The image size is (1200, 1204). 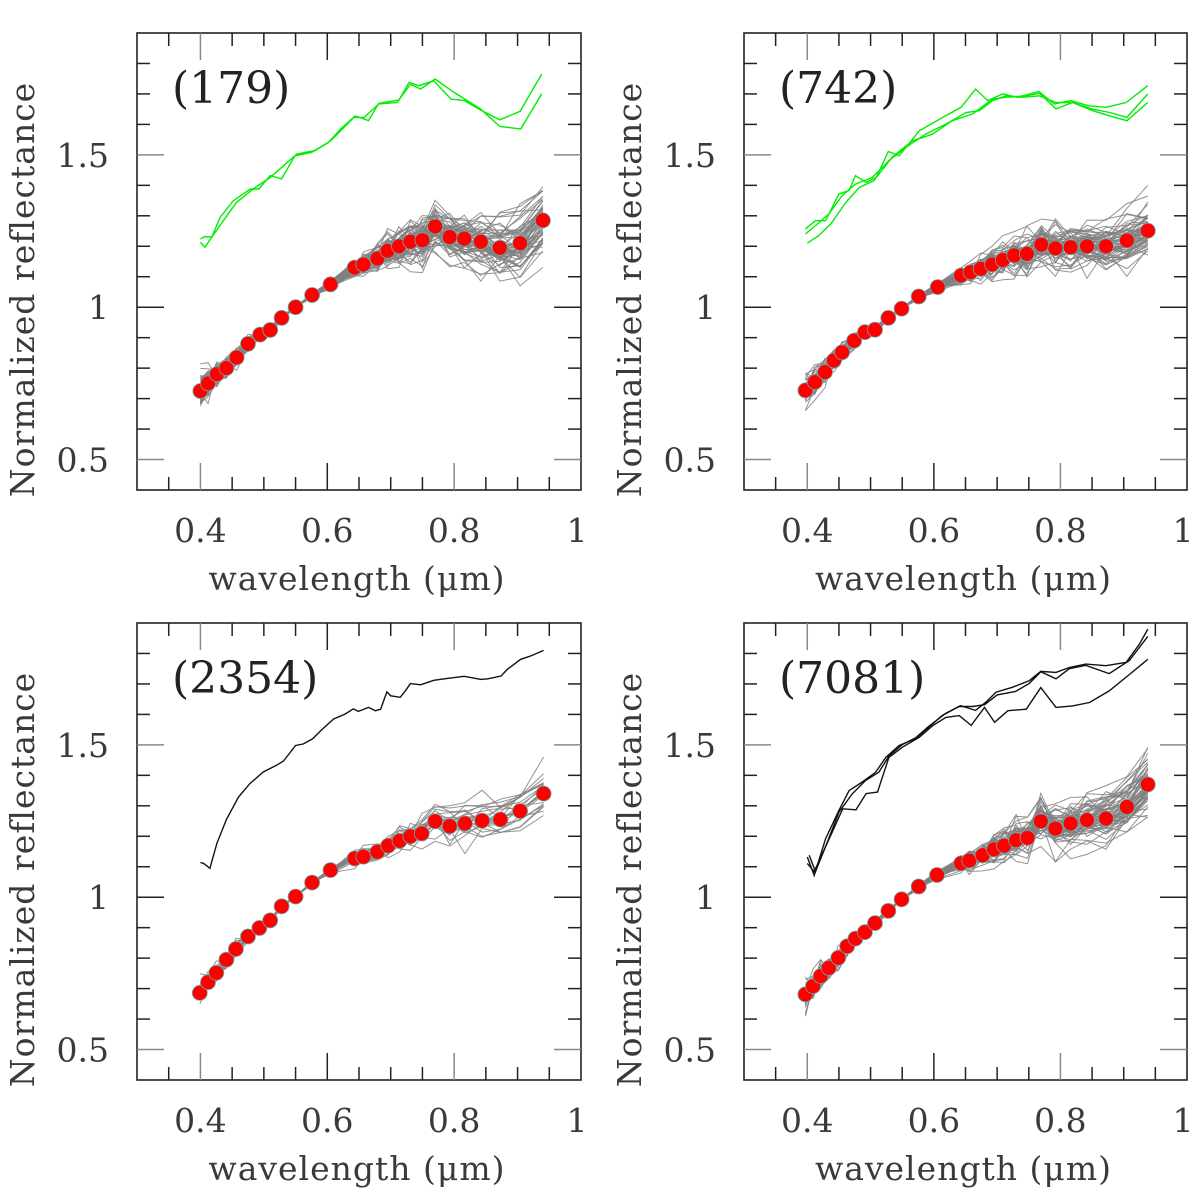 What do you see at coordinates (705, 897) in the screenshot?
I see `y-tick-label: 1` at bounding box center [705, 897].